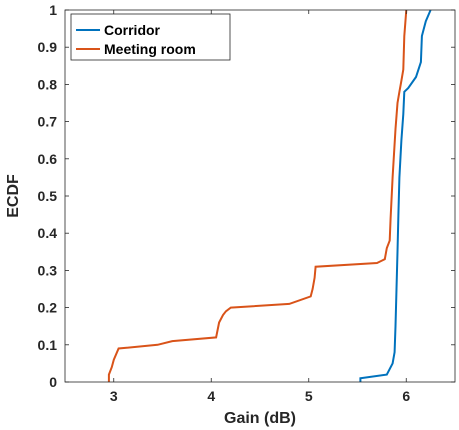 The width and height of the screenshot is (459, 430). Describe the element at coordinates (53, 382) in the screenshot. I see `y-tick-label: 0` at that location.